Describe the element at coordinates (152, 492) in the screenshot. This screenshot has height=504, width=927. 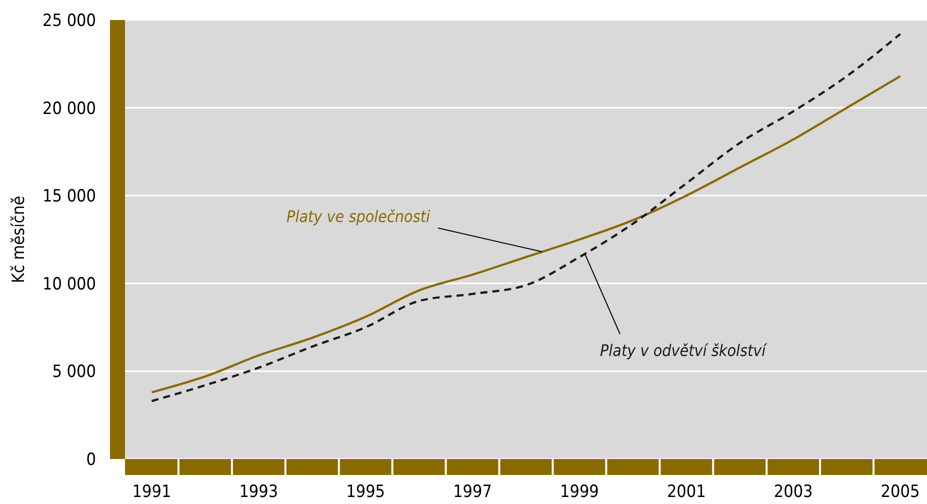
I see `x-tick-label: 1991` at that location.